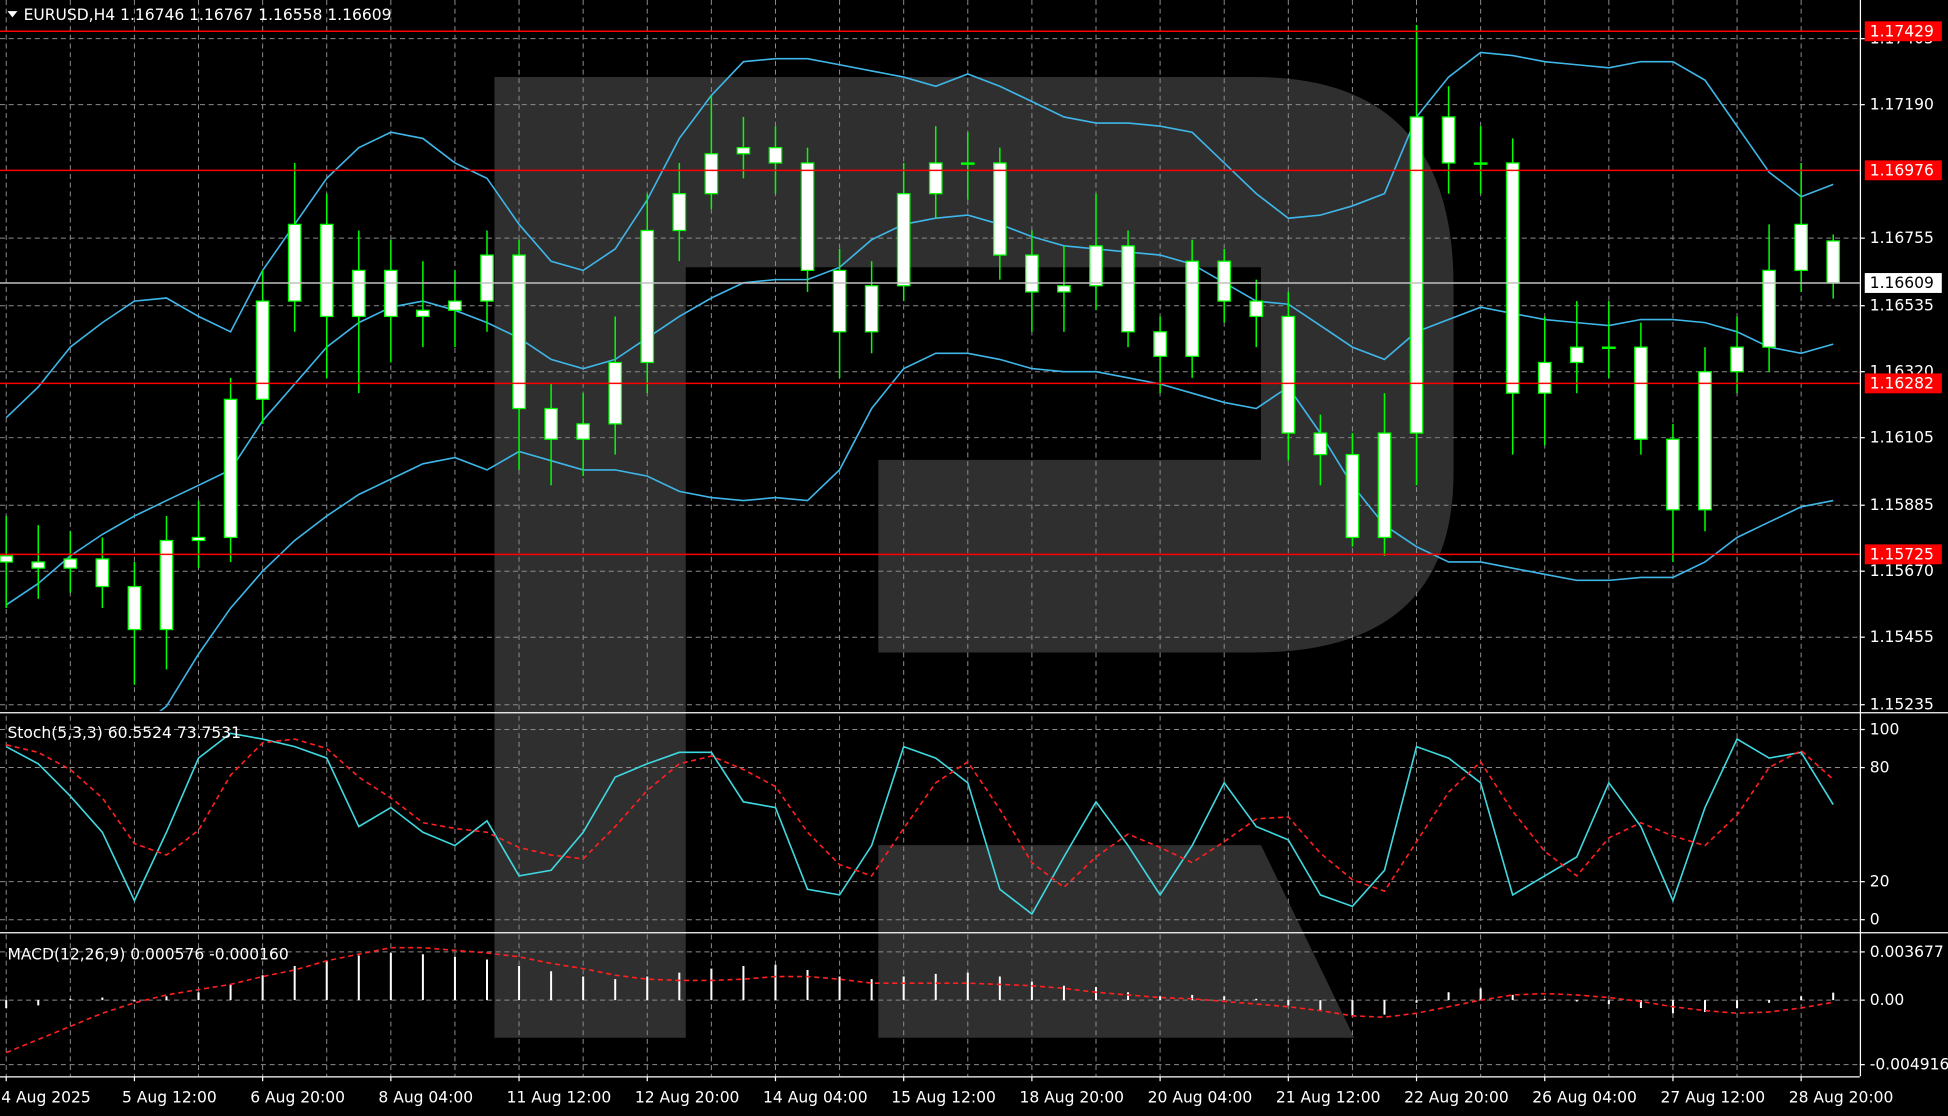 The width and height of the screenshot is (1948, 1116). Describe the element at coordinates (943, 1097) in the screenshot. I see `x-tick-label: 15 Aug 12:00` at that location.